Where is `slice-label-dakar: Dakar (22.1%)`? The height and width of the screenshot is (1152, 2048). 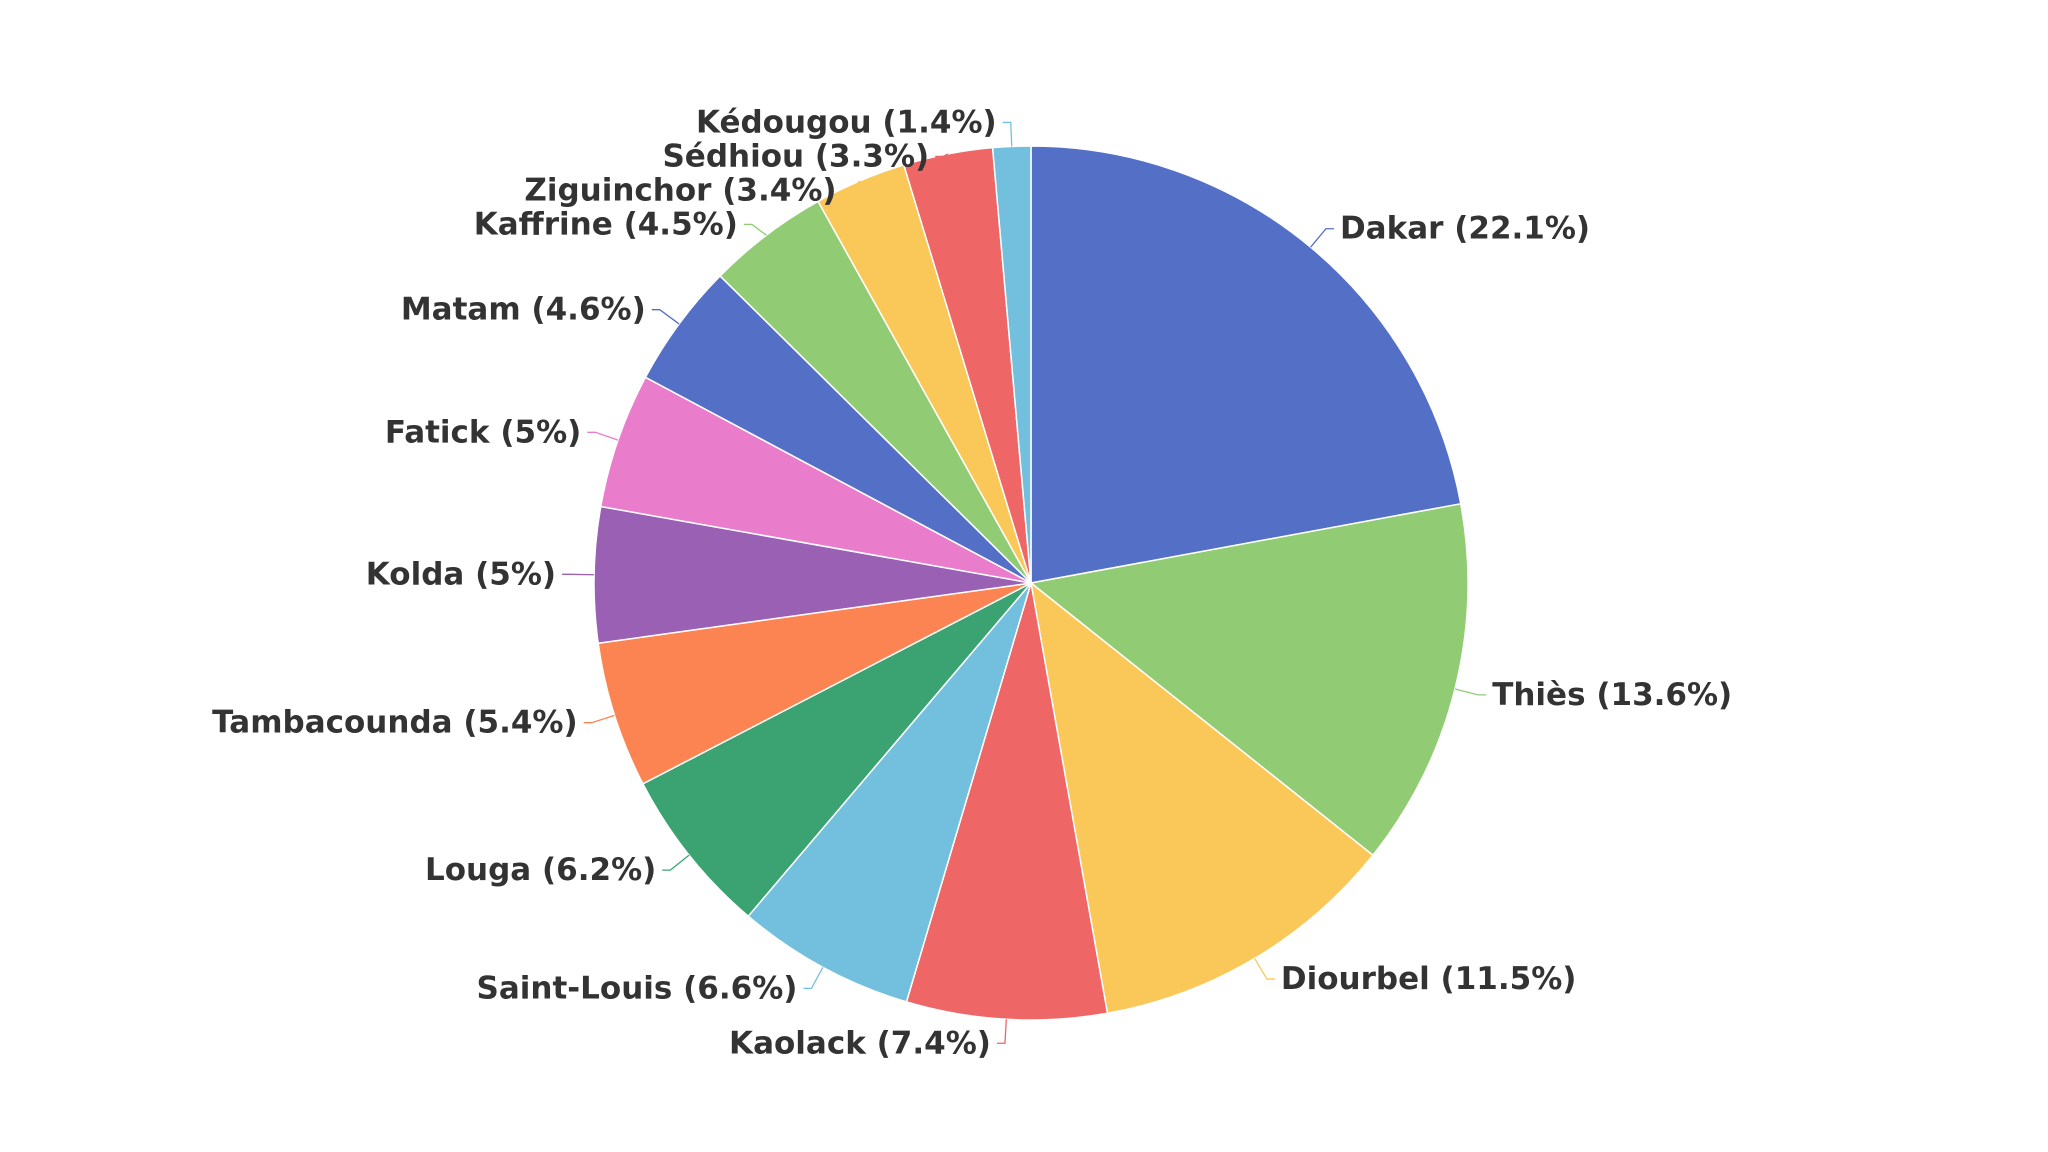 slice-label-dakar: Dakar (22.1%) is located at coordinates (1465, 229).